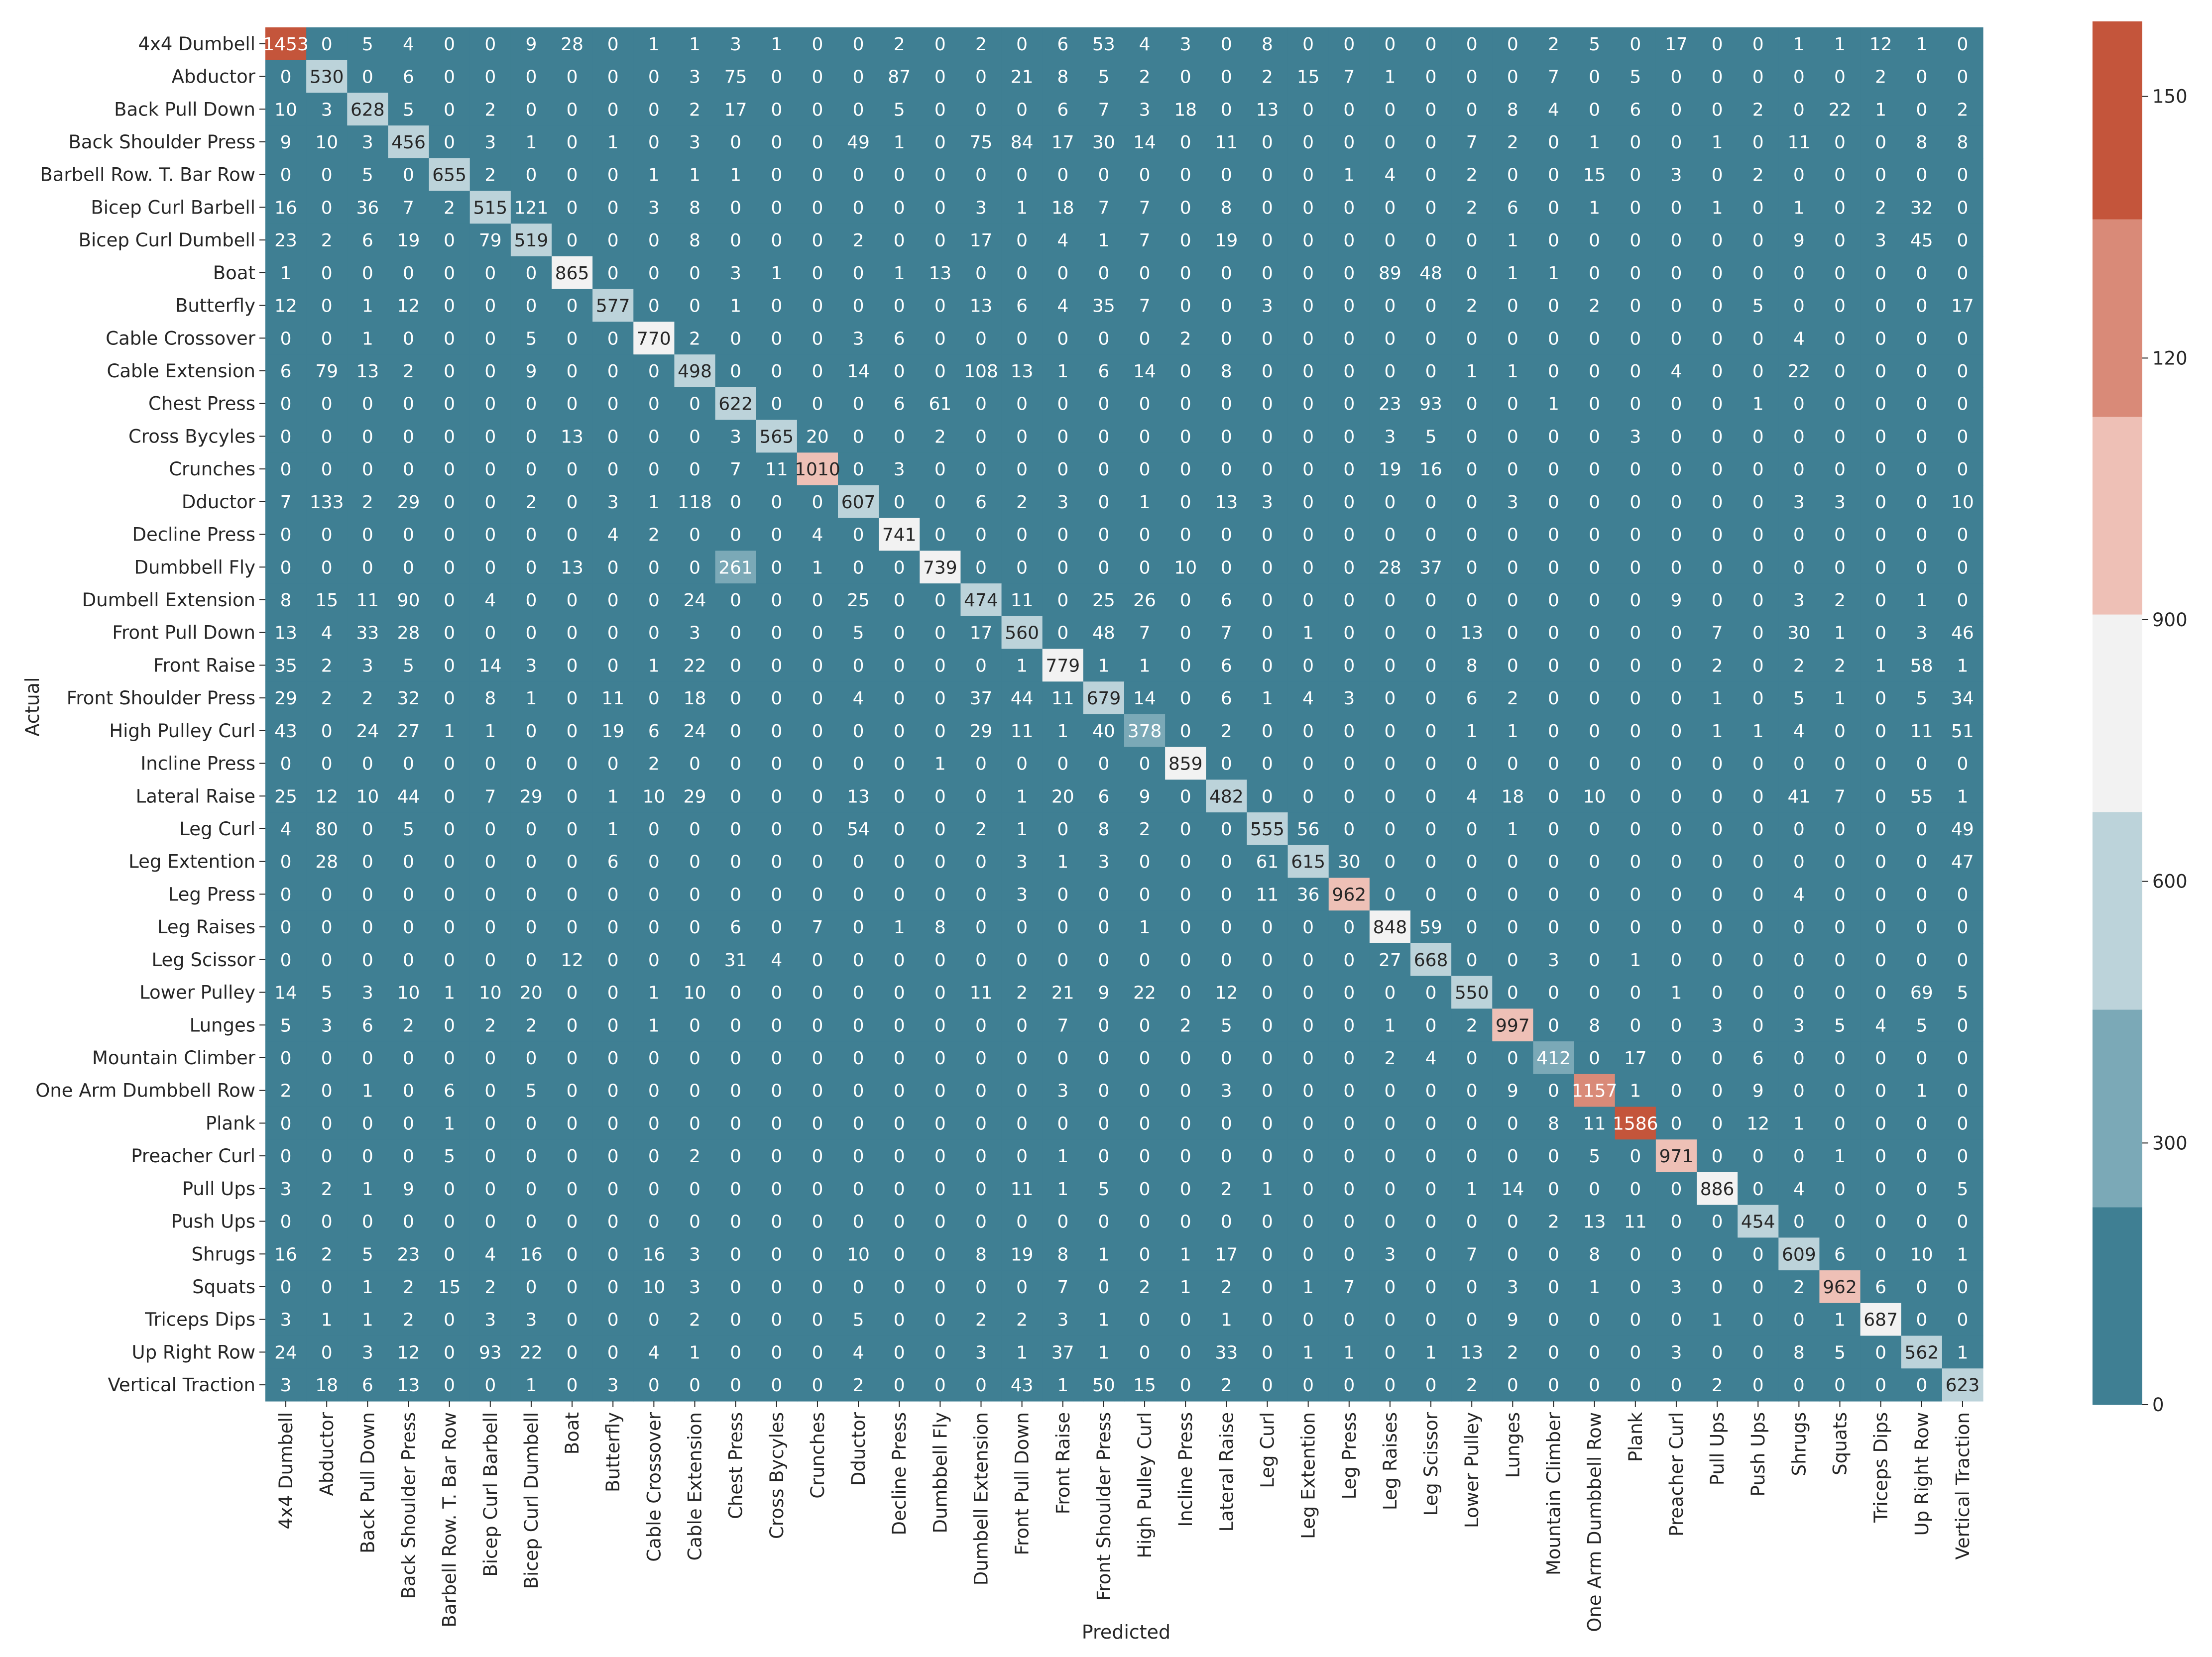  Describe the element at coordinates (1594, 175) in the screenshot. I see `cell-value-label: 15` at that location.